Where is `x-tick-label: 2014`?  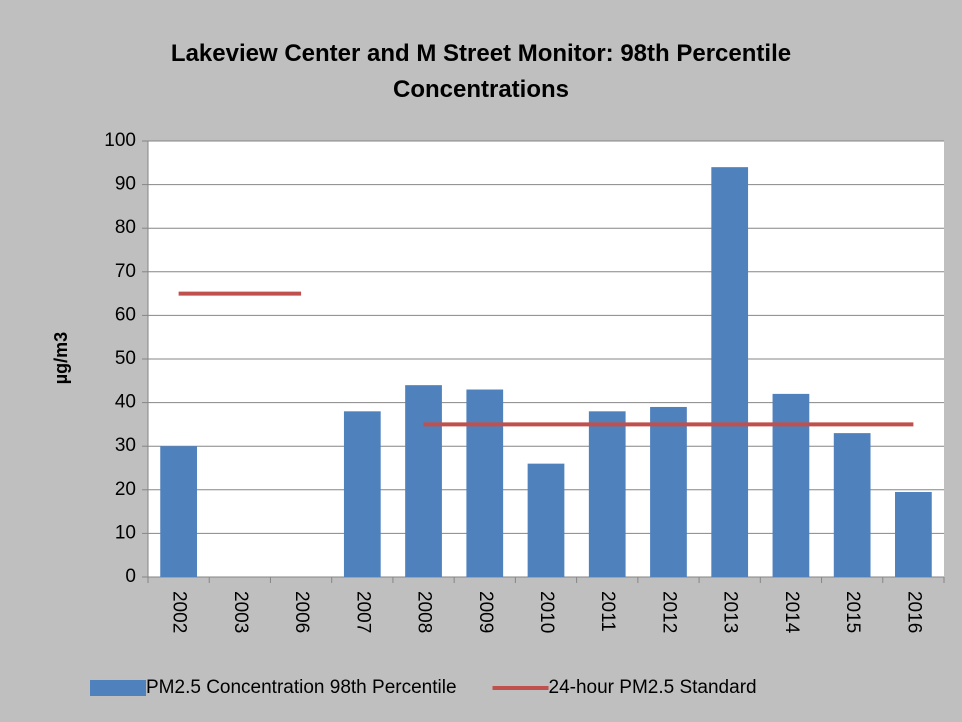
x-tick-label: 2014 is located at coordinates (791, 612).